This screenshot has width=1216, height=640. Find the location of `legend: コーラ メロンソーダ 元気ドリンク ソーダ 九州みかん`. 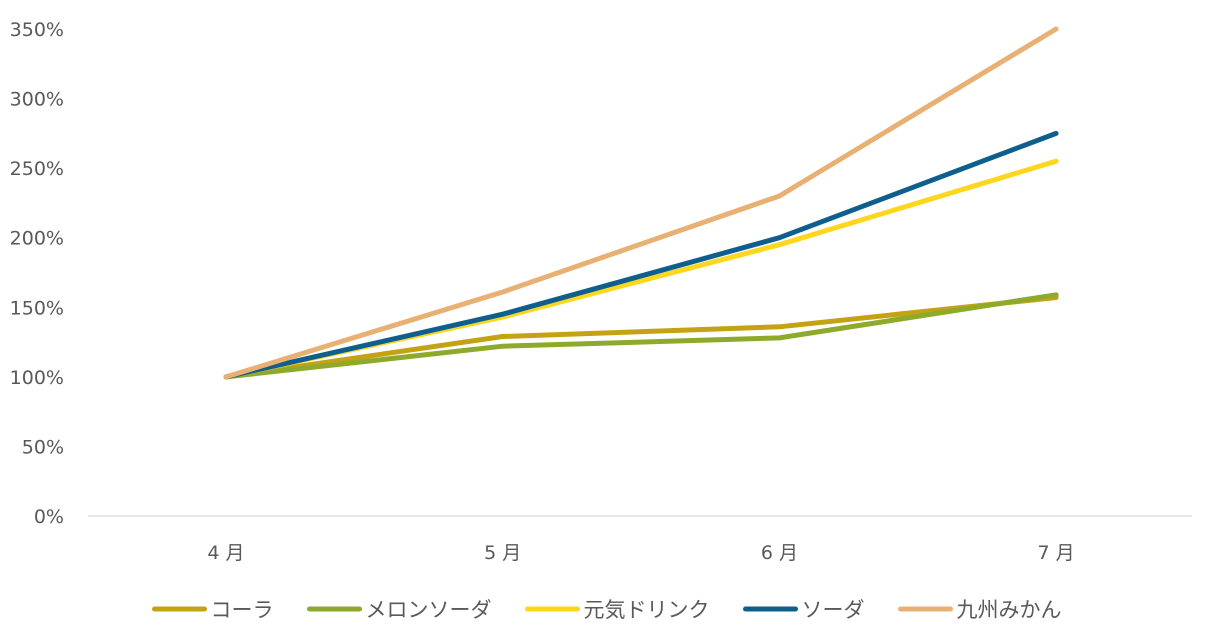

legend: コーラ メロンソーダ 元気ドリンク ソーダ 九州みかん is located at coordinates (607, 610).